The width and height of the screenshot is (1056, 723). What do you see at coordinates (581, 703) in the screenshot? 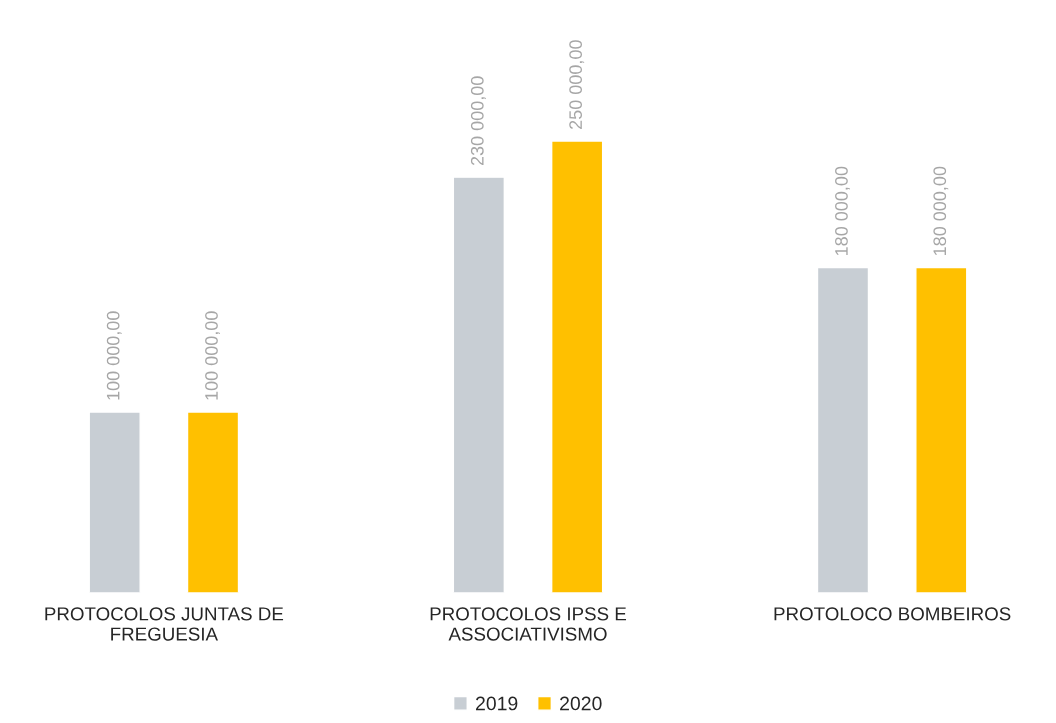
I see `legend-label: 2020` at bounding box center [581, 703].